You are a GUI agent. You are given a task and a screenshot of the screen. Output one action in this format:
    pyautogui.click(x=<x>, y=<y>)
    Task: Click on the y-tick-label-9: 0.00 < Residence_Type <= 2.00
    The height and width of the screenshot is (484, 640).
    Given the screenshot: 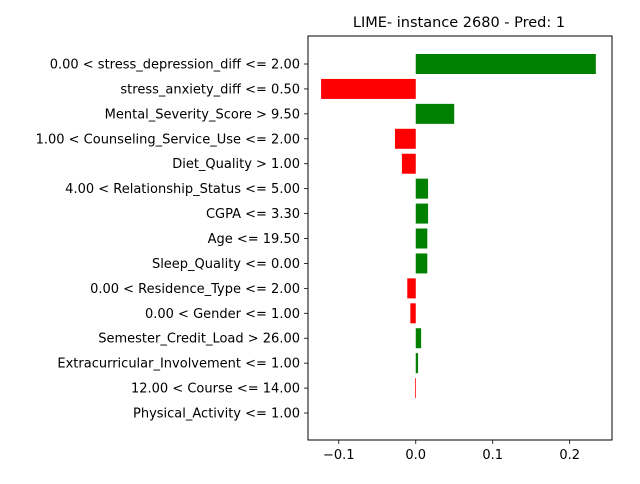 What is the action you would take?
    pyautogui.click(x=195, y=289)
    